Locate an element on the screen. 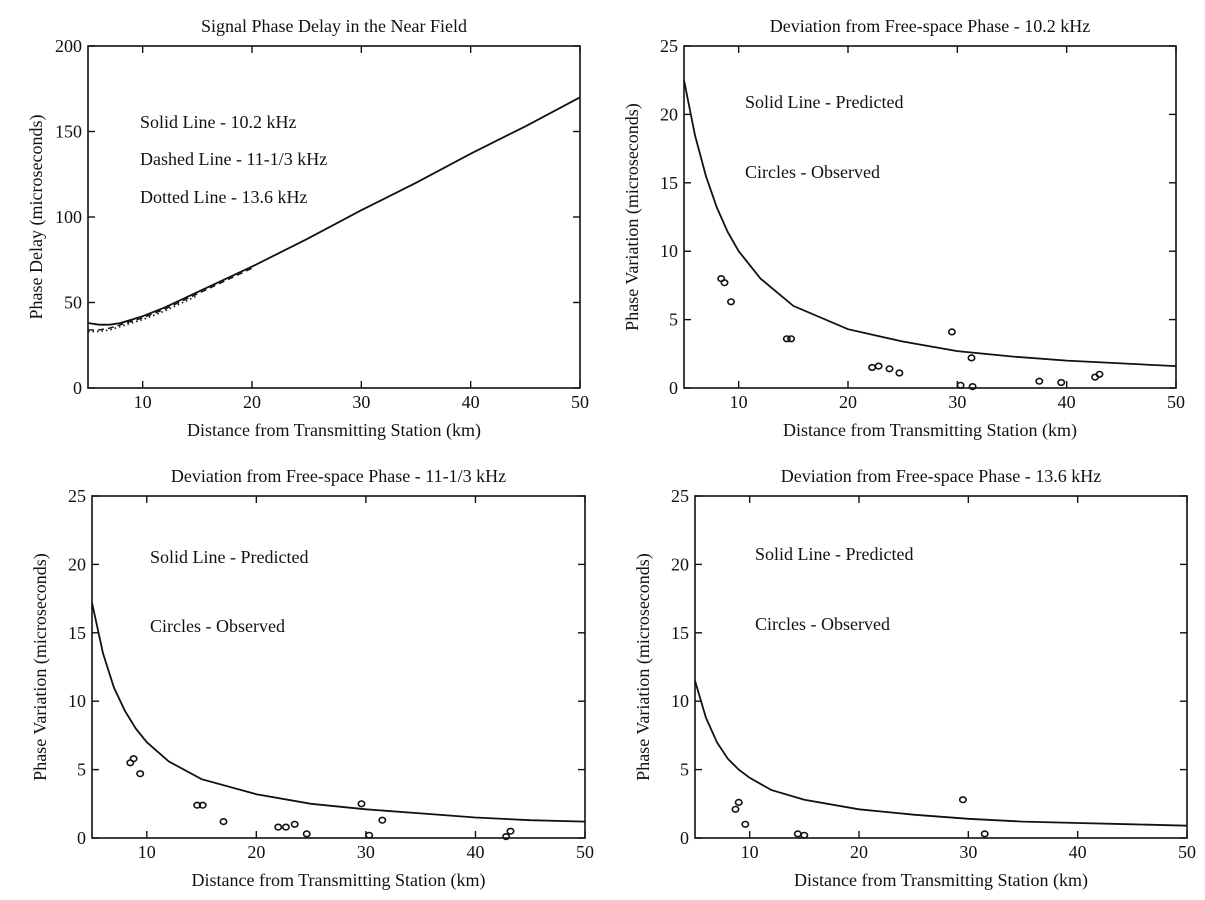 The image size is (1205, 900). y-tick-label: 150 is located at coordinates (68, 132).